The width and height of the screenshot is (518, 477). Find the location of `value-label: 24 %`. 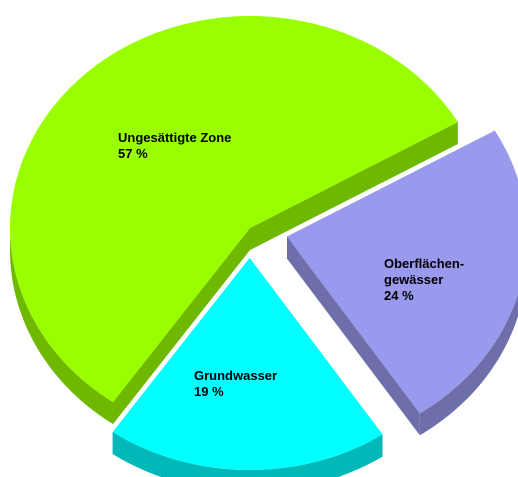

value-label: 24 % is located at coordinates (399, 295).